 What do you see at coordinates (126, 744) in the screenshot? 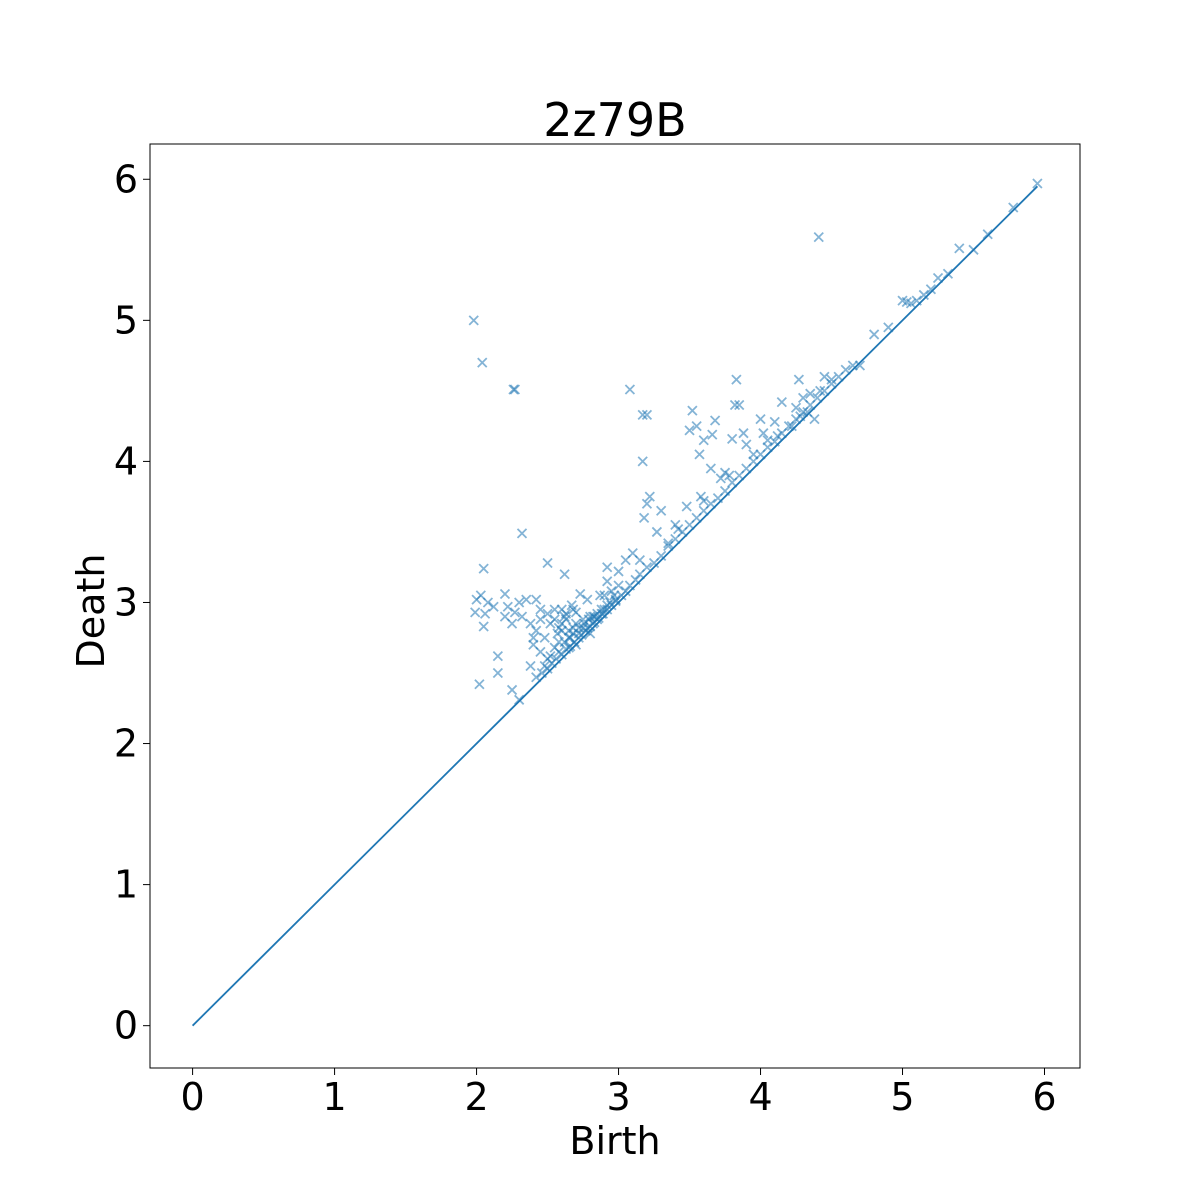
I see `y-tick-label: 2` at bounding box center [126, 744].